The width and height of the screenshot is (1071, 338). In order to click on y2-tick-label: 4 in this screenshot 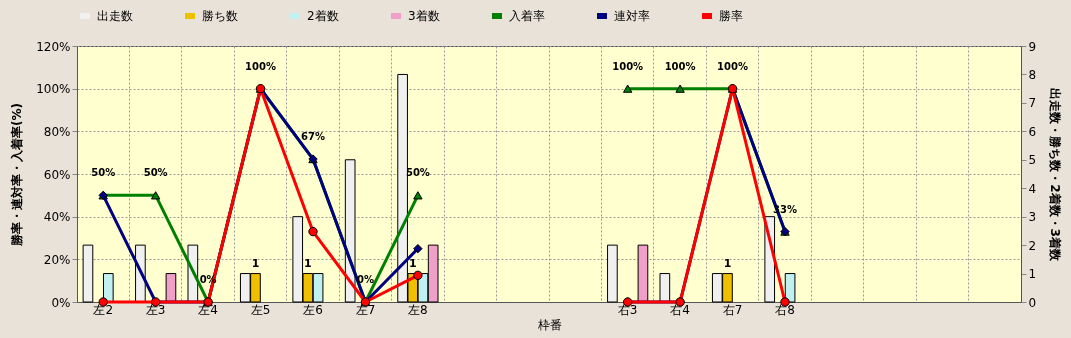, I will do `click(1032, 188)`.